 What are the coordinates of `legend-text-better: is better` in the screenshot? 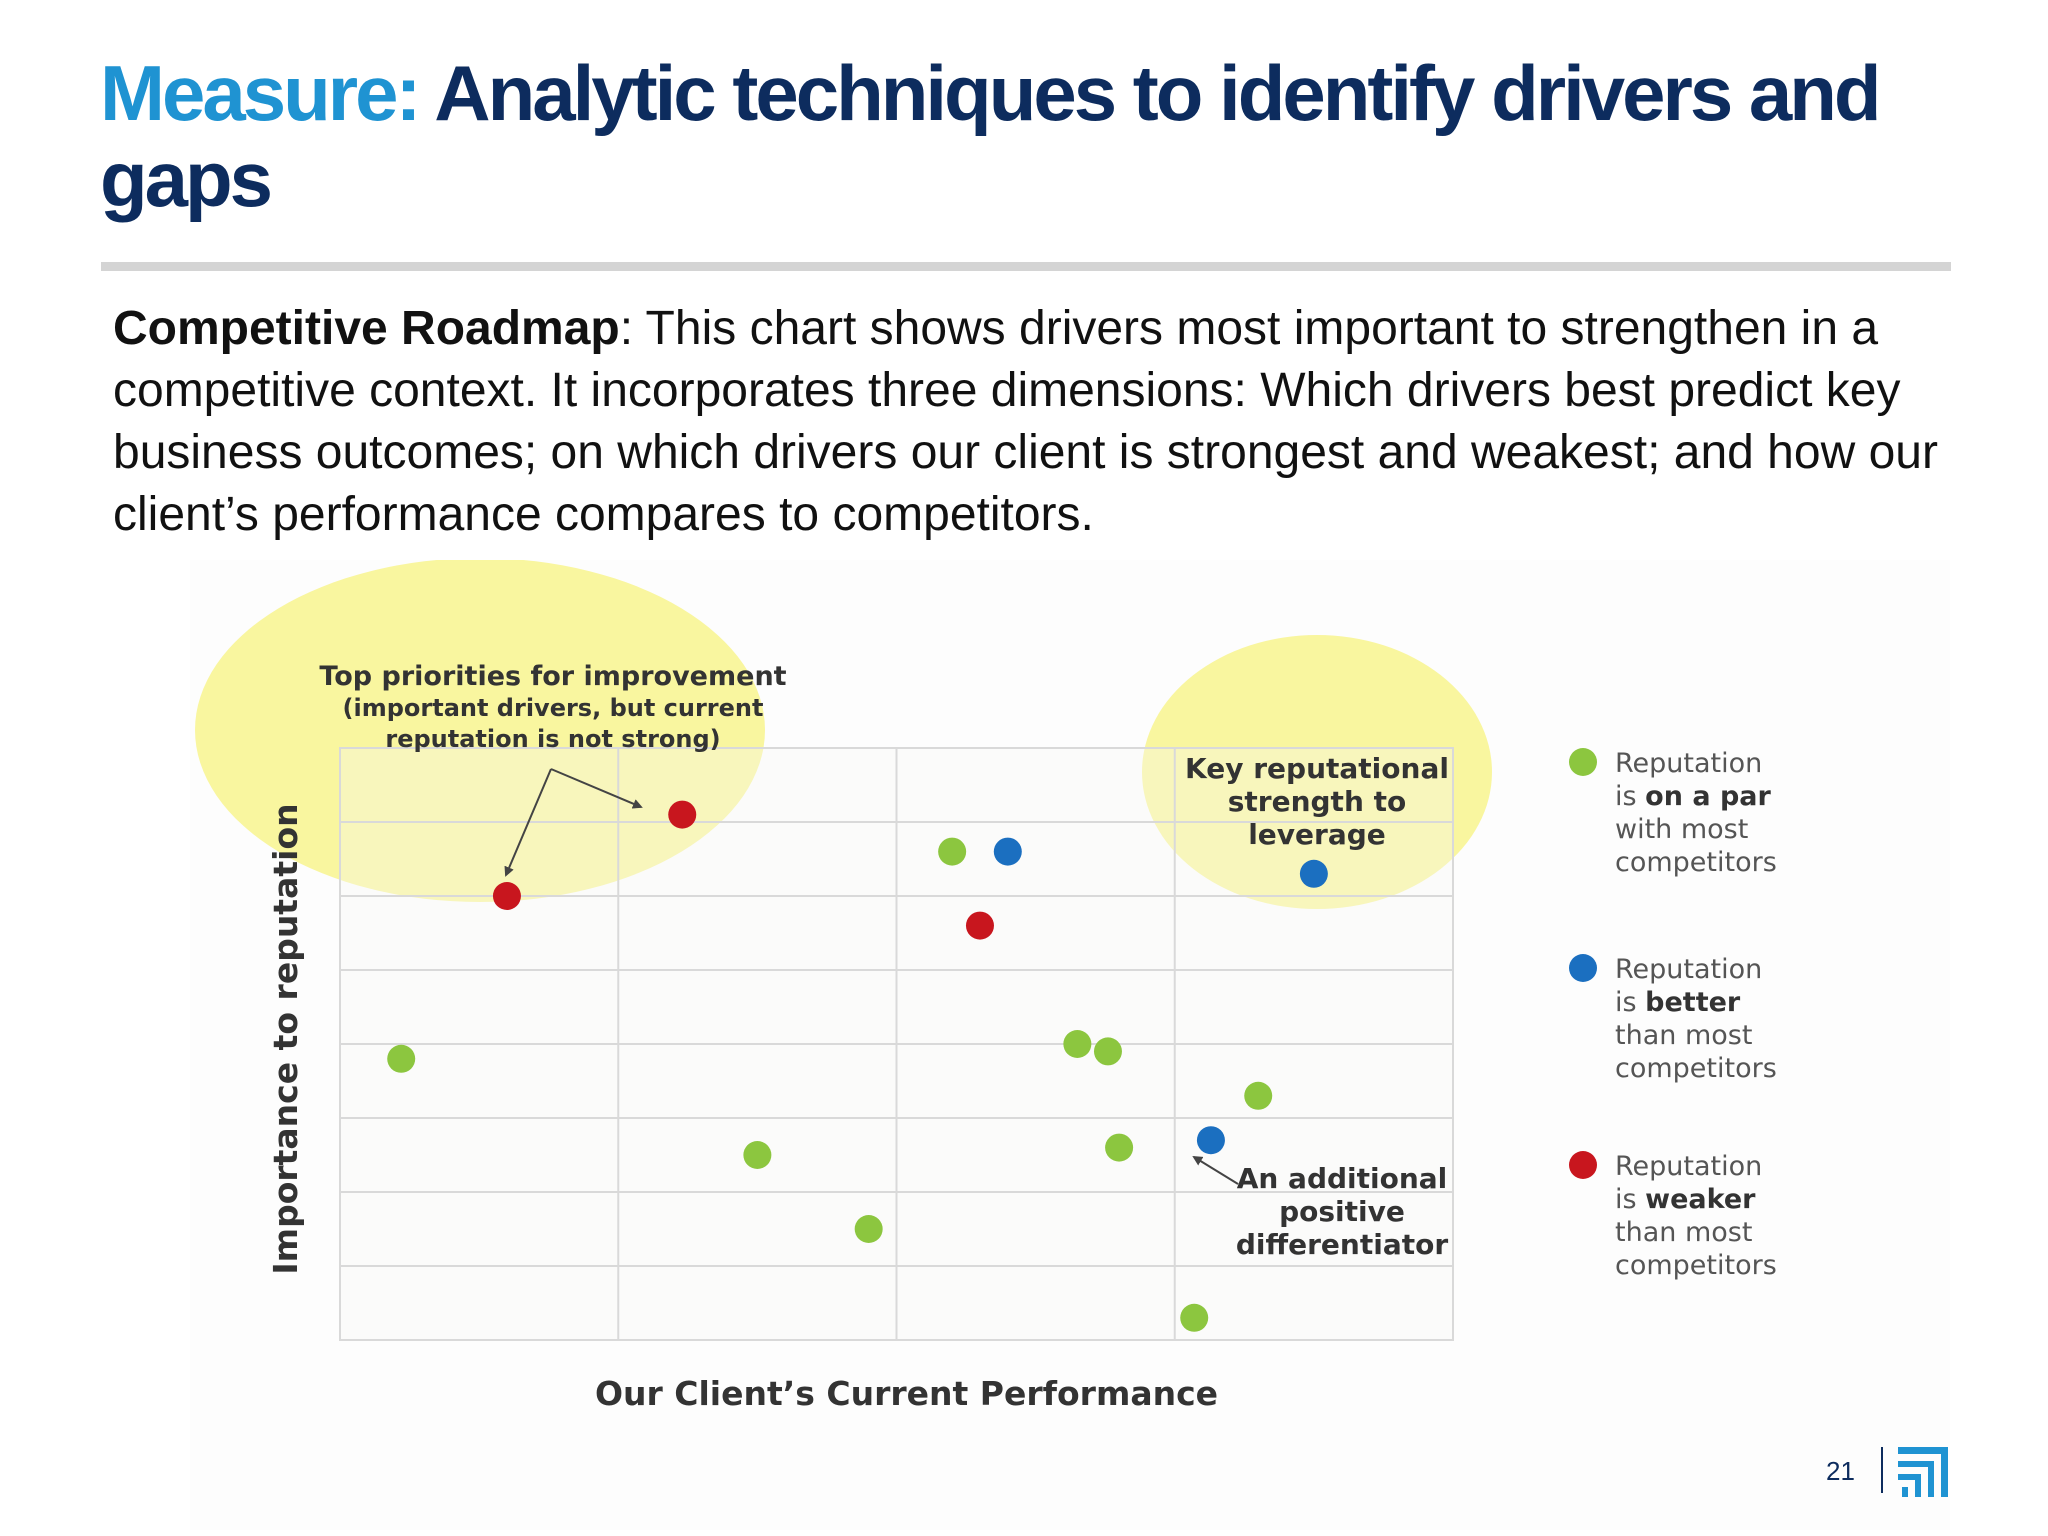 It's located at (1678, 1002).